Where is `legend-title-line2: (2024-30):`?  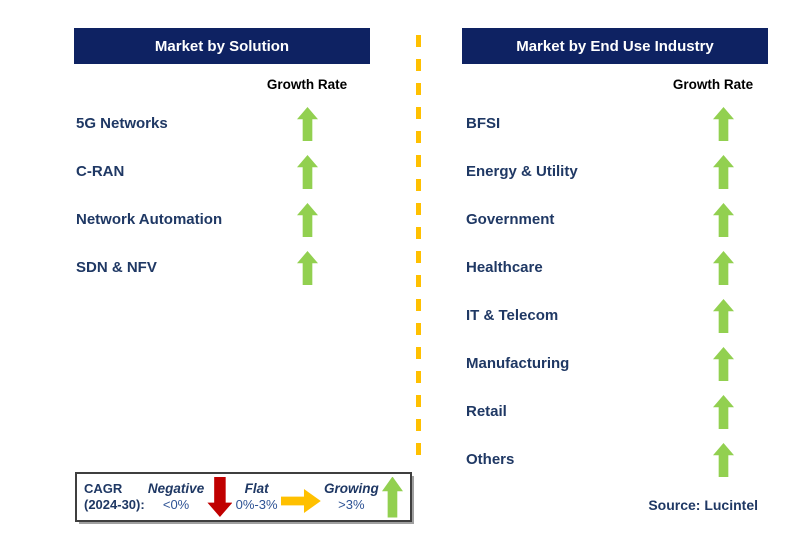 legend-title-line2: (2024-30): is located at coordinates (114, 504).